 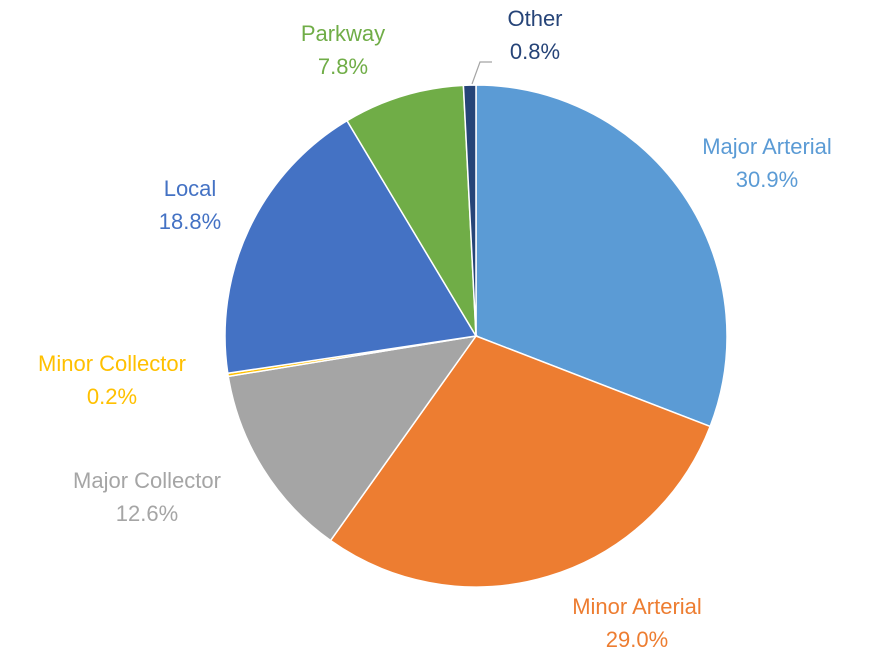 I want to click on slice-value-label: 18.8%, so click(x=190, y=221).